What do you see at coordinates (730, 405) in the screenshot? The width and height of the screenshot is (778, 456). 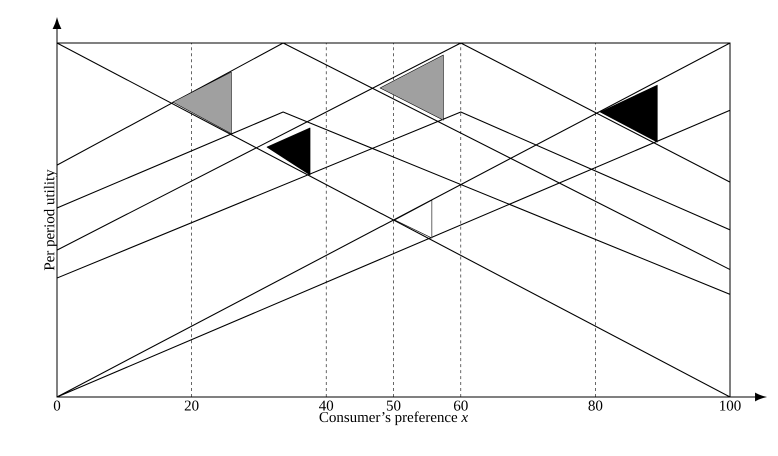 I see `x-tick-label: 100` at bounding box center [730, 405].